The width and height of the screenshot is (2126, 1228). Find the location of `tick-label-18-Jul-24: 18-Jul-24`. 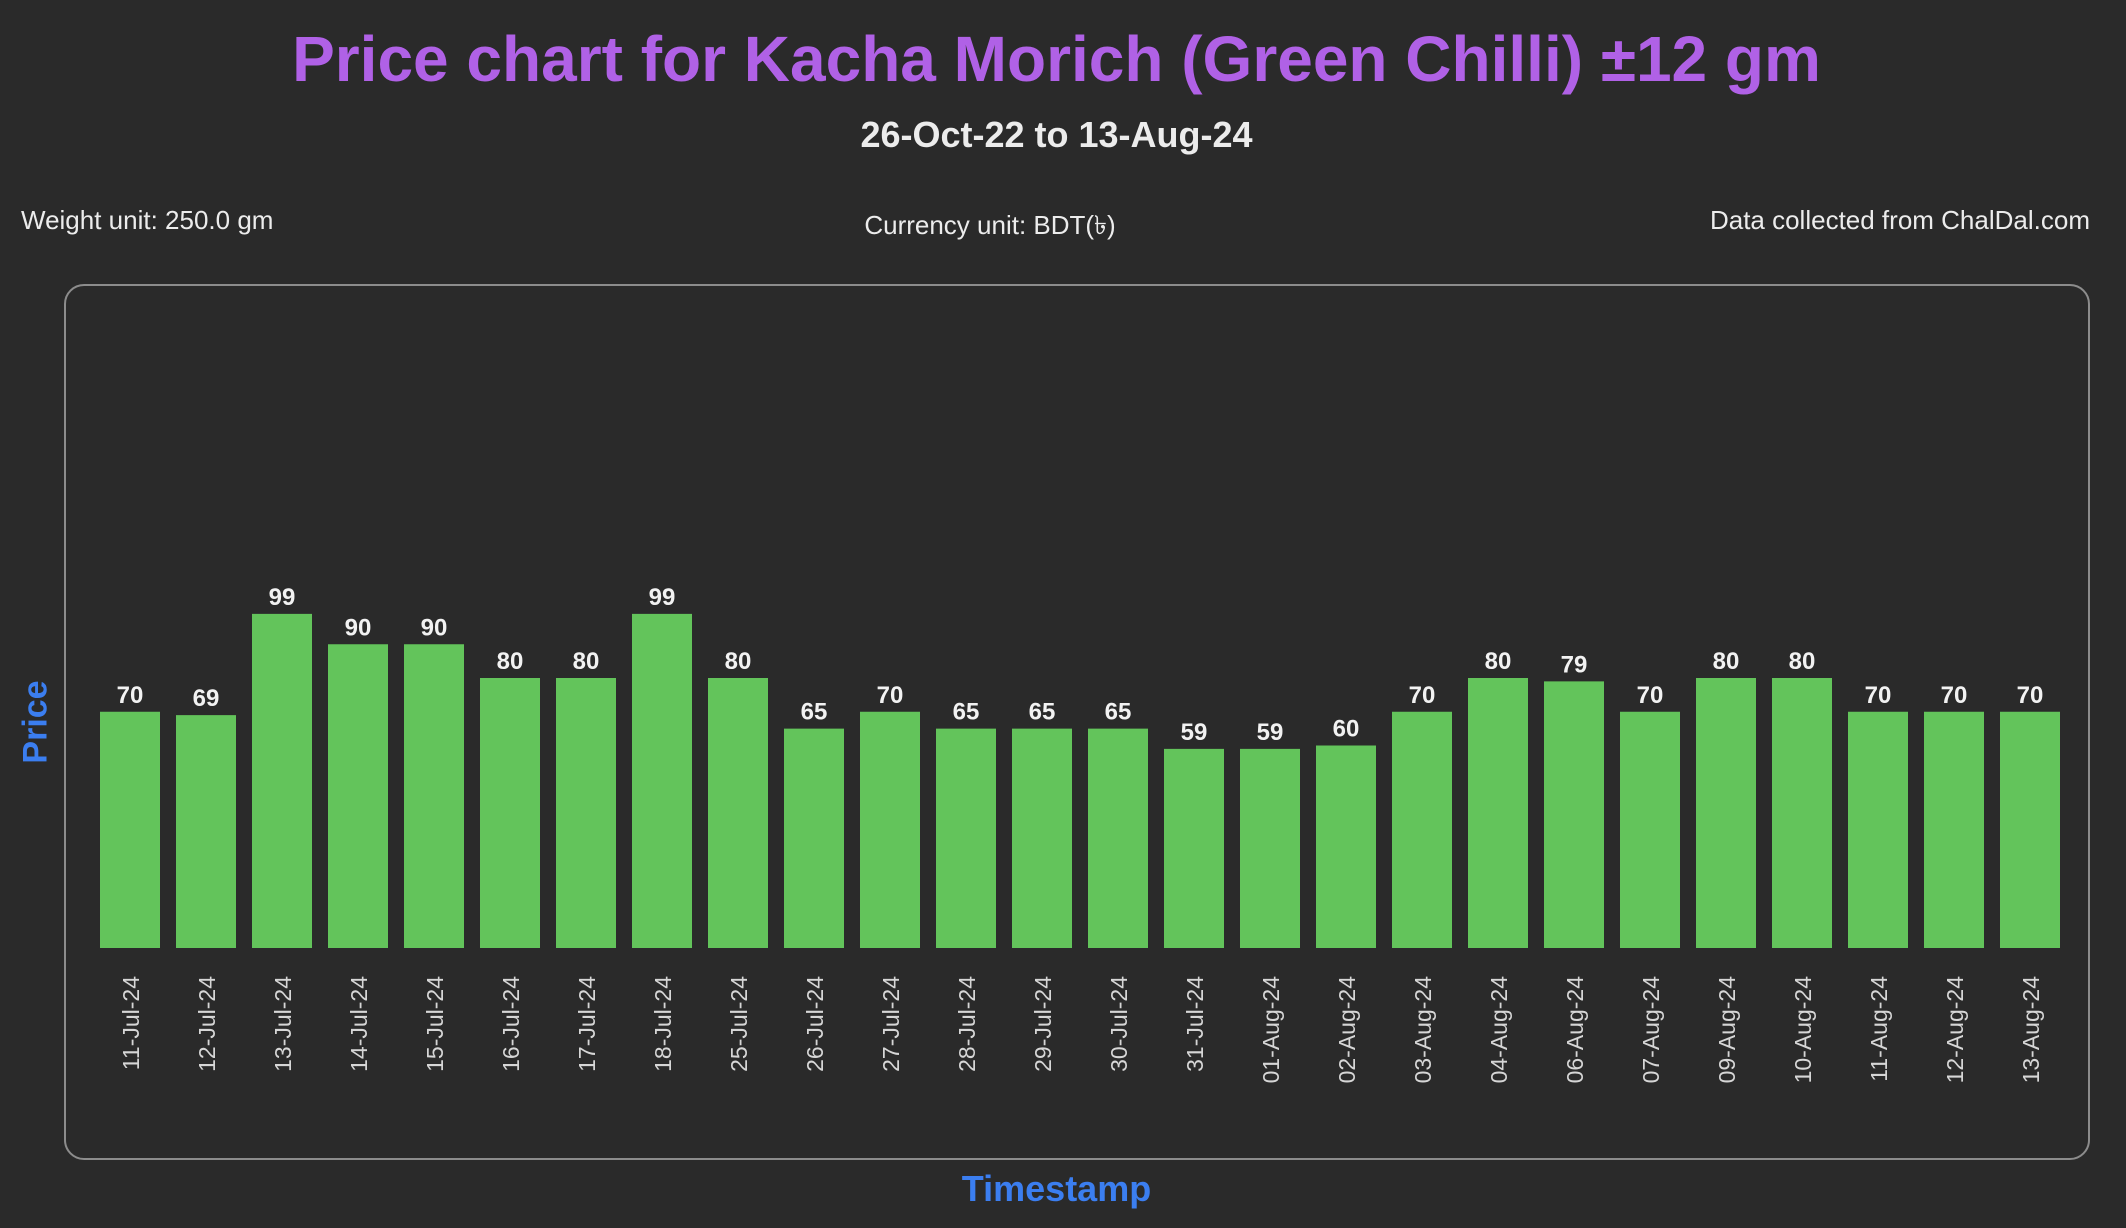

tick-label-18-Jul-24: 18-Jul-24 is located at coordinates (663, 1024).